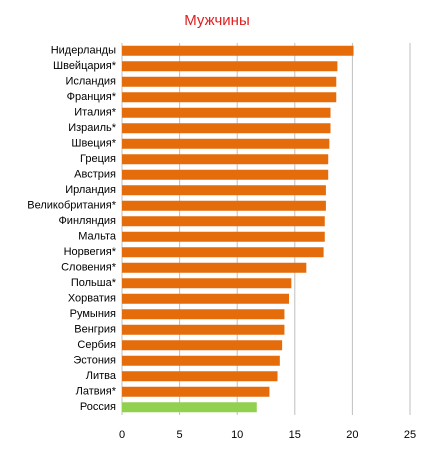 This screenshot has height=462, width=434. What do you see at coordinates (237, 435) in the screenshot?
I see `x-tick-label: 10` at bounding box center [237, 435].